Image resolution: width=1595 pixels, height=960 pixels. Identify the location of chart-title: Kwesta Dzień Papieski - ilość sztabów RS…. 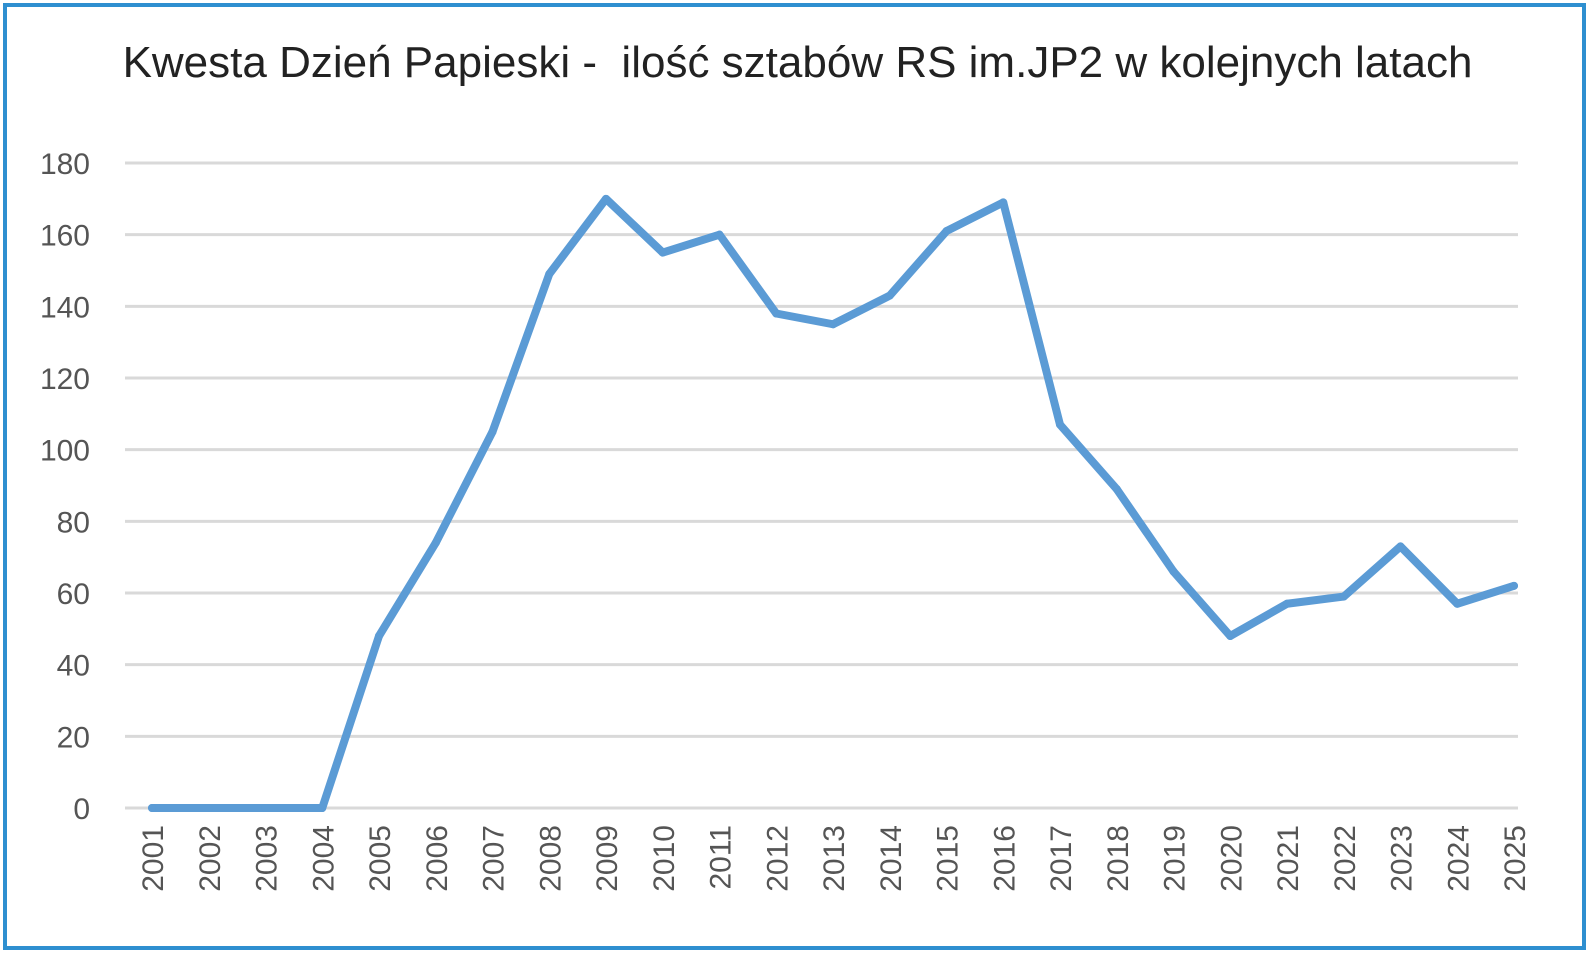
(797, 62).